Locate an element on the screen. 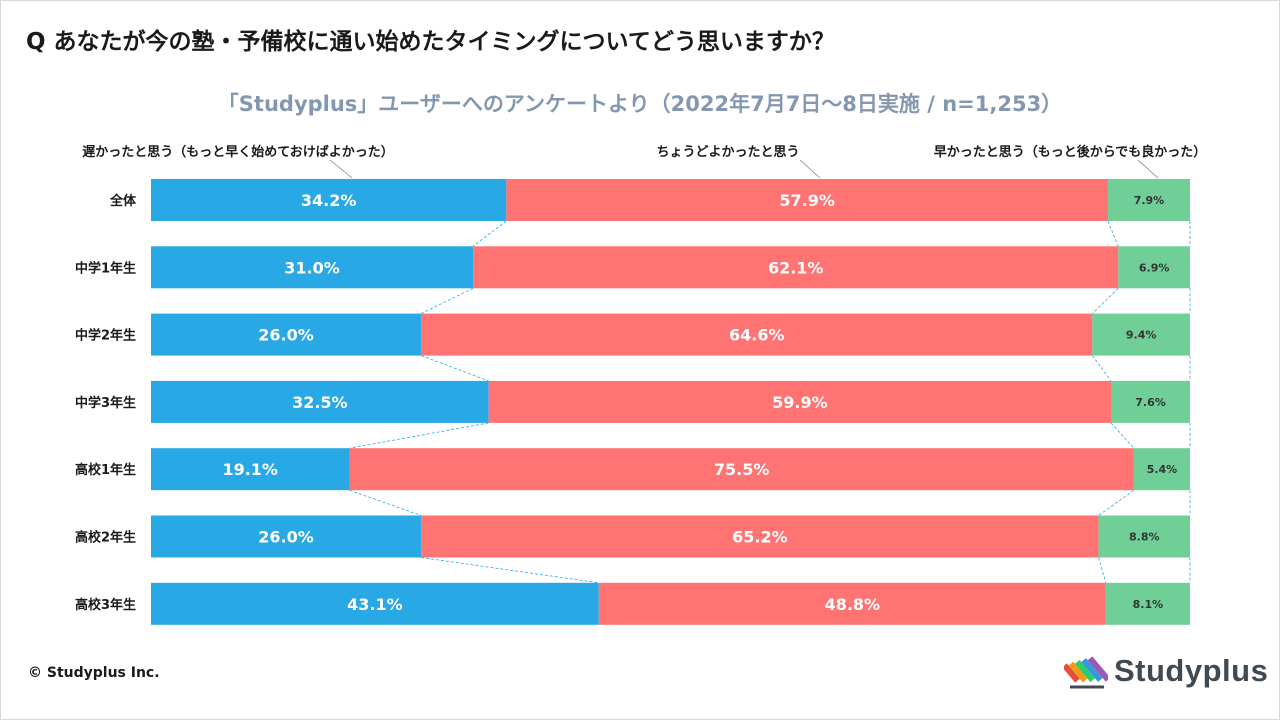 The width and height of the screenshot is (1280, 720). legend-entry: 早かったと思う（もっと後からでも良かった） is located at coordinates (1070, 152).